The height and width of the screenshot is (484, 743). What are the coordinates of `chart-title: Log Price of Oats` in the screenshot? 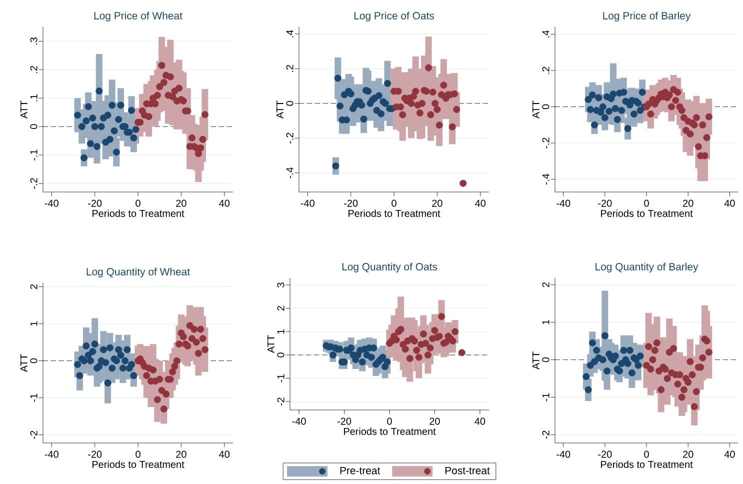 It's located at (394, 17).